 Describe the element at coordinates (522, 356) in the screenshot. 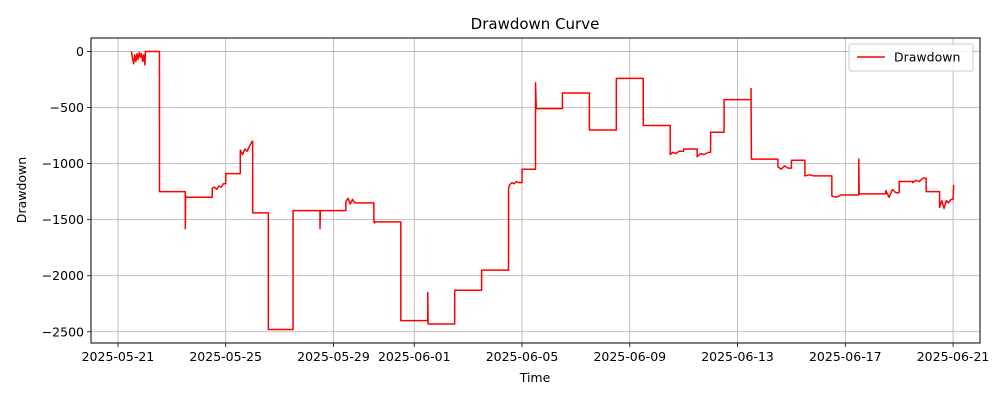

I see `x-tick-label: 2025-06-05` at that location.